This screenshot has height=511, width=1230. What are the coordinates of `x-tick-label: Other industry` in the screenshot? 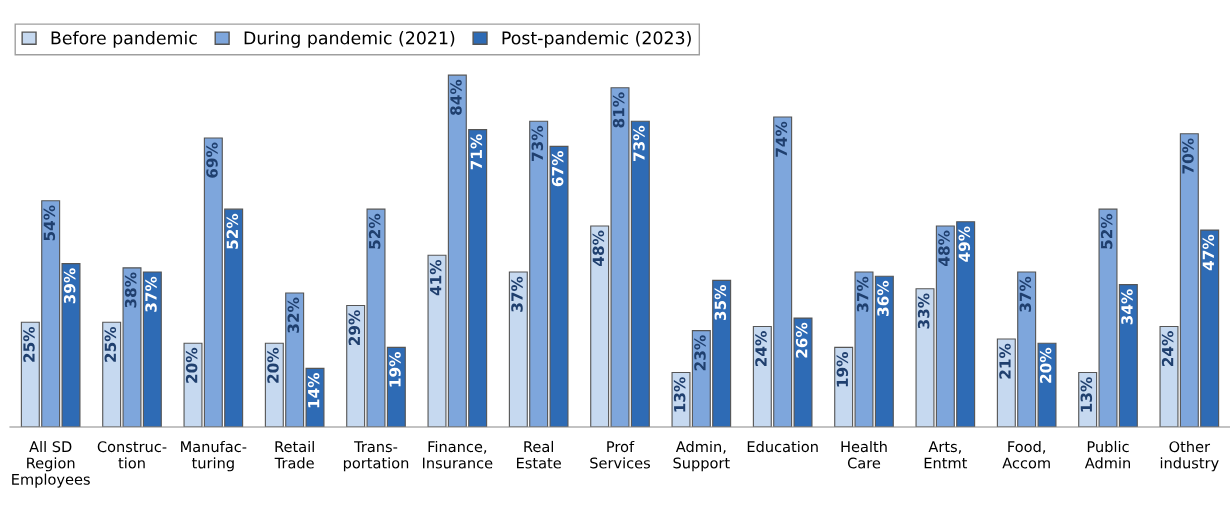 It's located at (1189, 456).